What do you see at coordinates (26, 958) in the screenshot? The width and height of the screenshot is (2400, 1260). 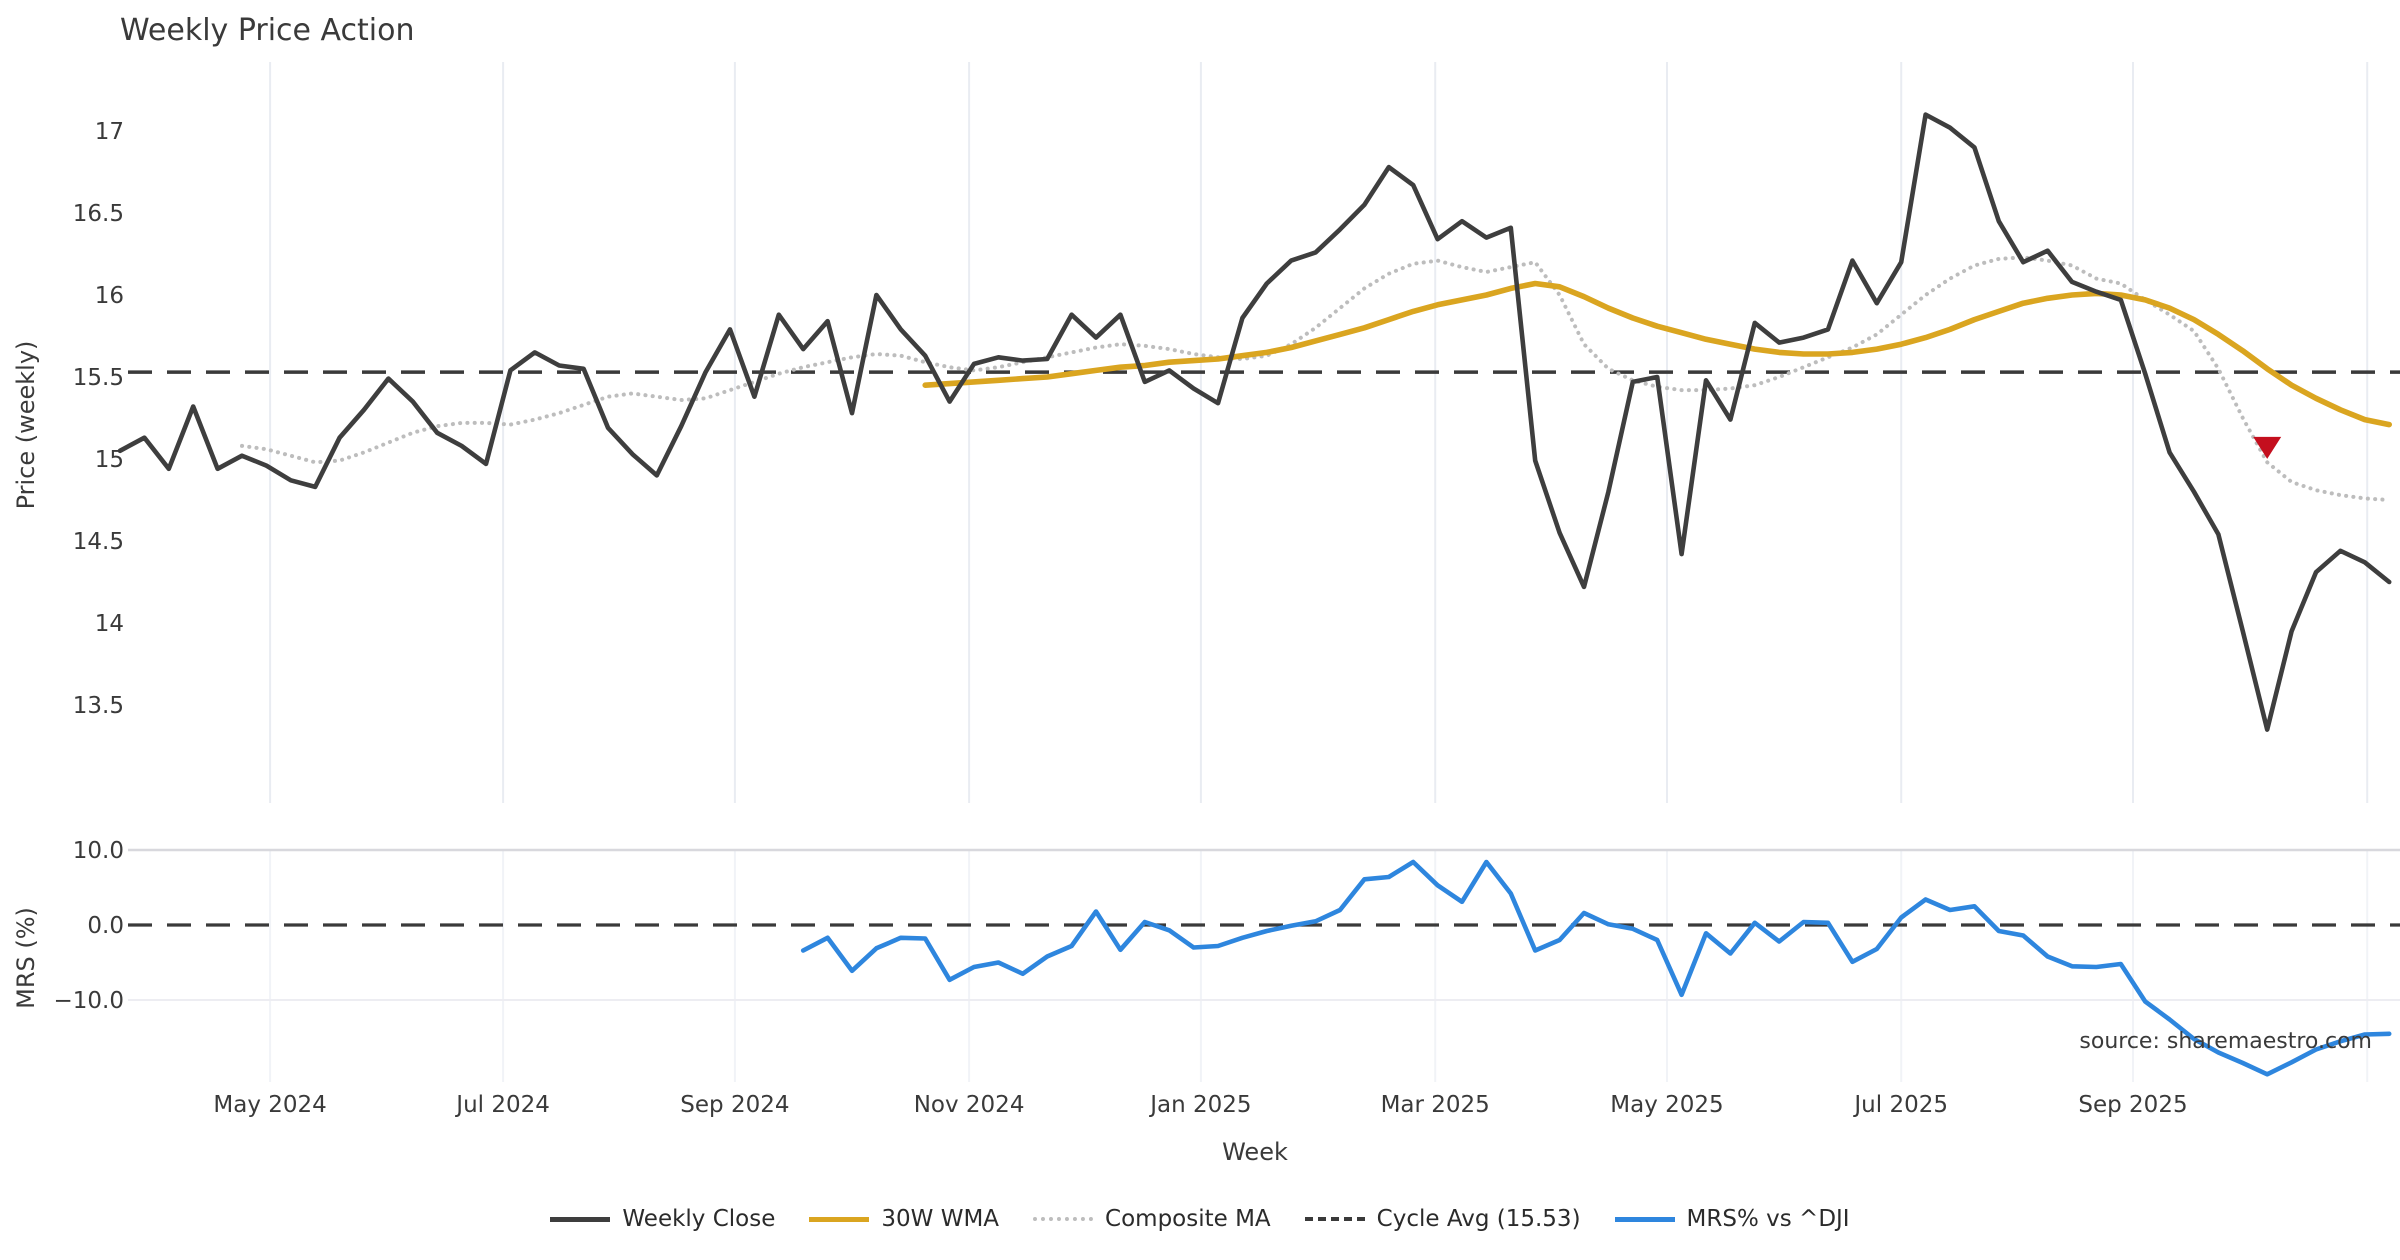 I see `mrs-axis-title: MRS (%)` at bounding box center [26, 958].